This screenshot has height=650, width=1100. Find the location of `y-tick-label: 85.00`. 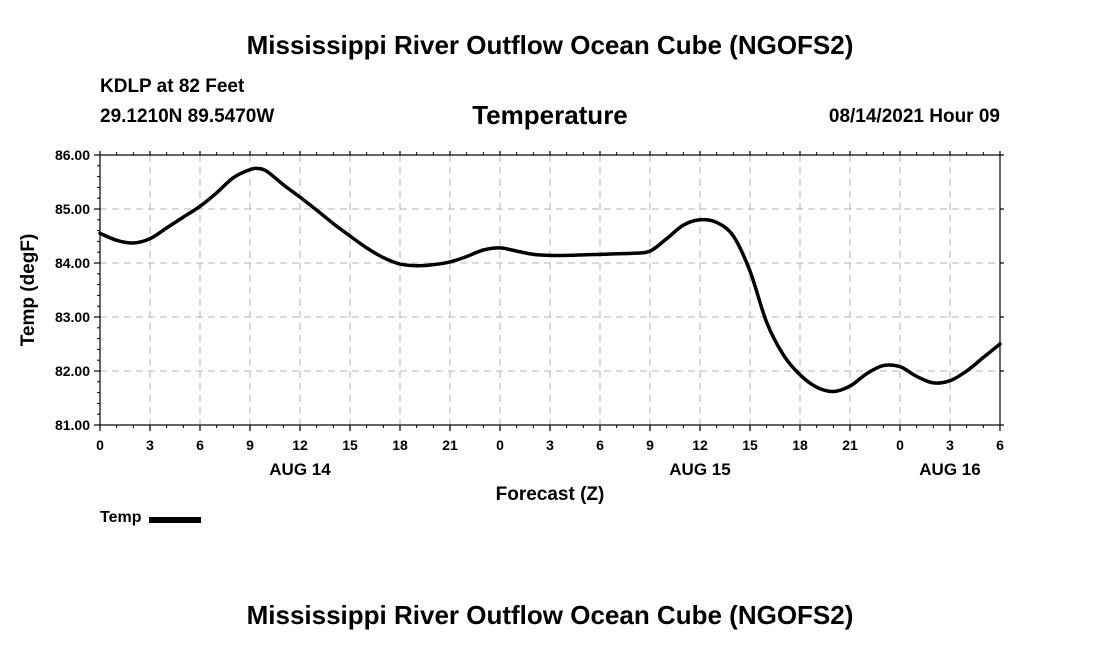

y-tick-label: 85.00 is located at coordinates (72, 209).